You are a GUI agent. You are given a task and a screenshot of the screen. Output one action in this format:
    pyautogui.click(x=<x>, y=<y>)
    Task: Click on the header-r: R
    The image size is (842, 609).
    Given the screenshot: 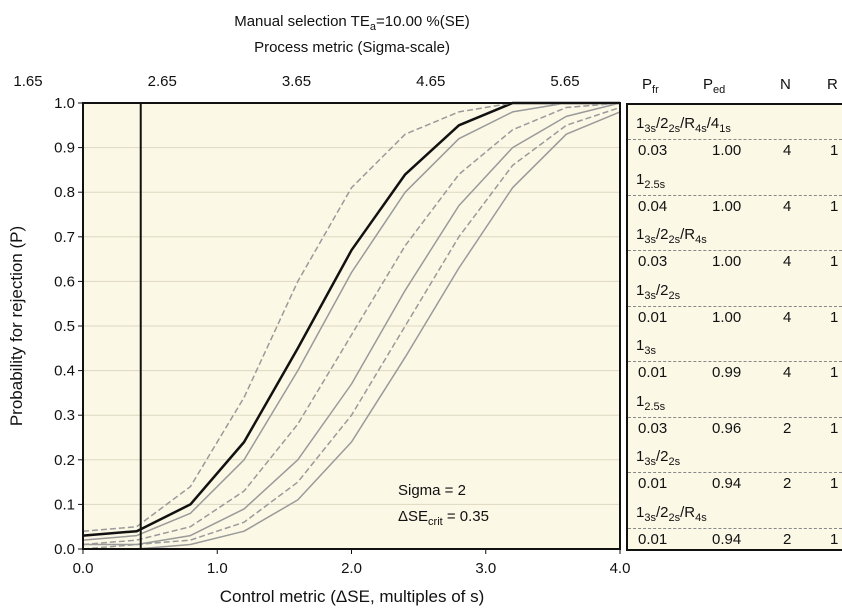 What is the action you would take?
    pyautogui.click(x=832, y=84)
    